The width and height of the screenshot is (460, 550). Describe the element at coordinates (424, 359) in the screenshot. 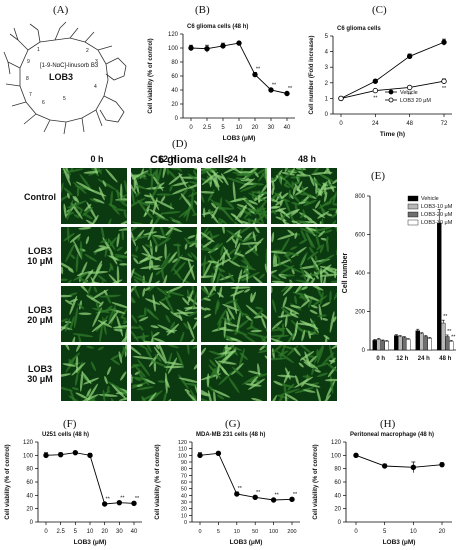

I see `x-tick-label: 24 h` at that location.